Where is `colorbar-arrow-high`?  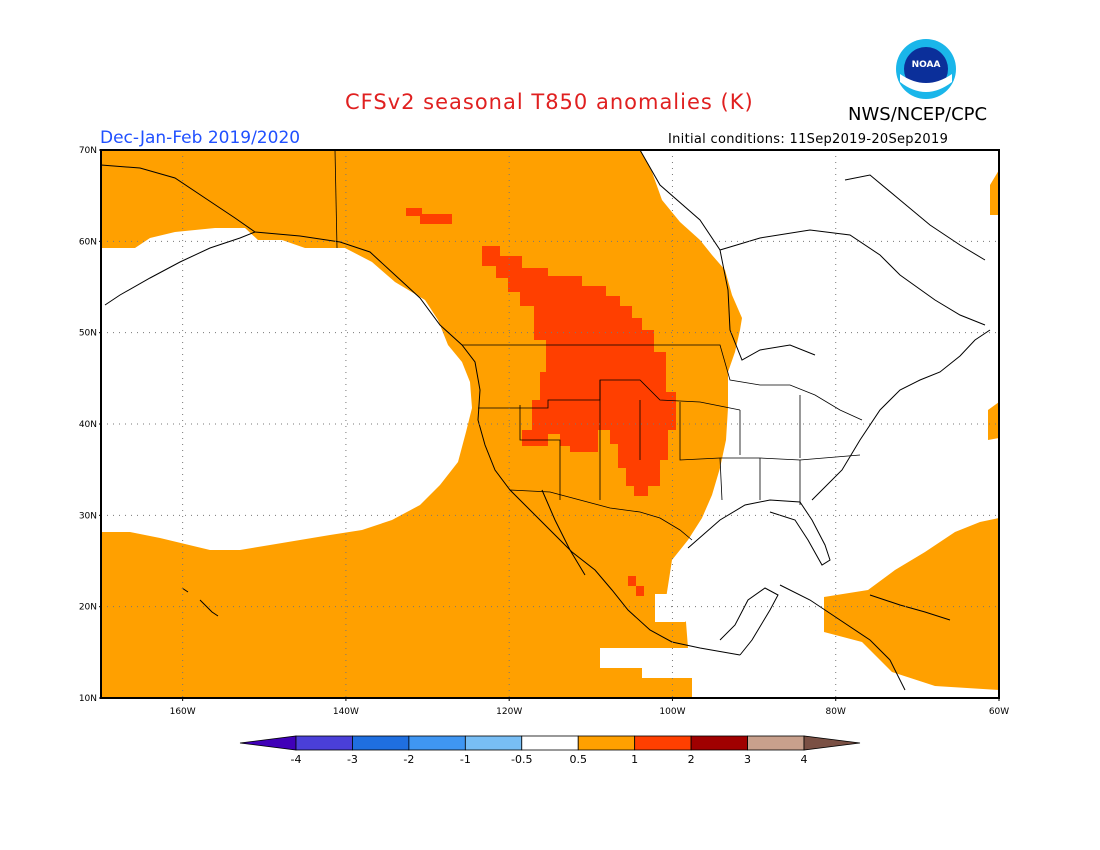
colorbar-arrow-high is located at coordinates (832, 743).